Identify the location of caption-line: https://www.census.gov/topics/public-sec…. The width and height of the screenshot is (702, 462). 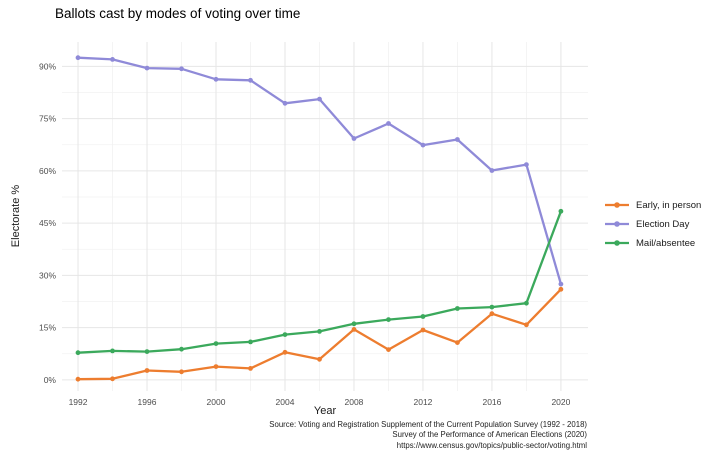
(491, 445).